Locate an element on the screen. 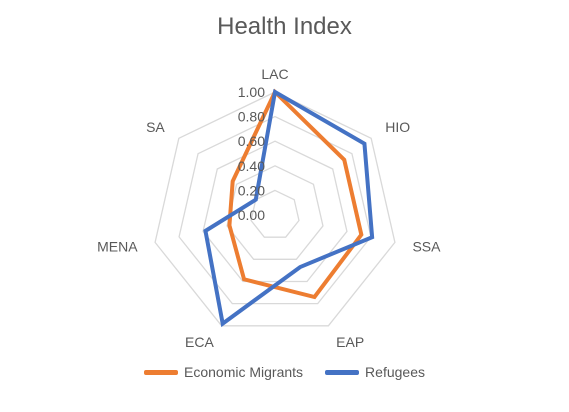 The width and height of the screenshot is (569, 412). category-label-ssa: SSA is located at coordinates (426, 246).